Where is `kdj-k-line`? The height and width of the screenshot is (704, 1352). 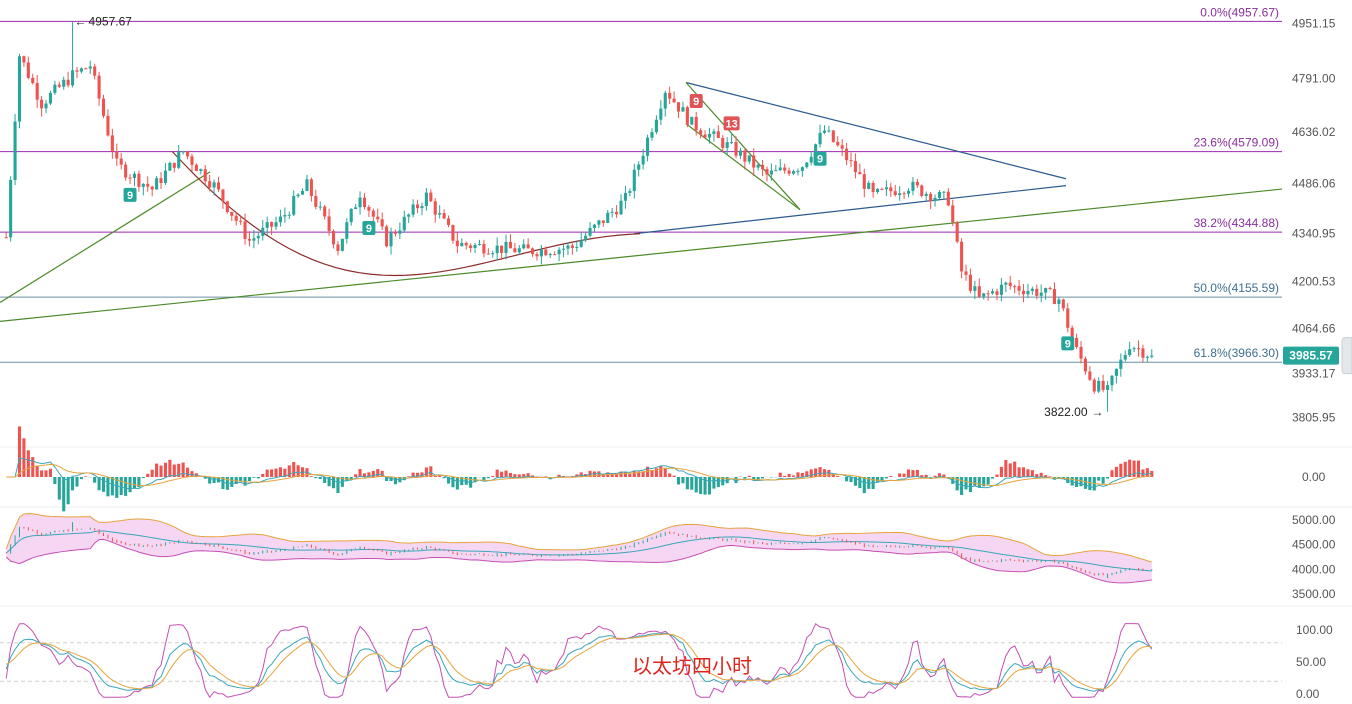
kdj-k-line is located at coordinates (579, 662).